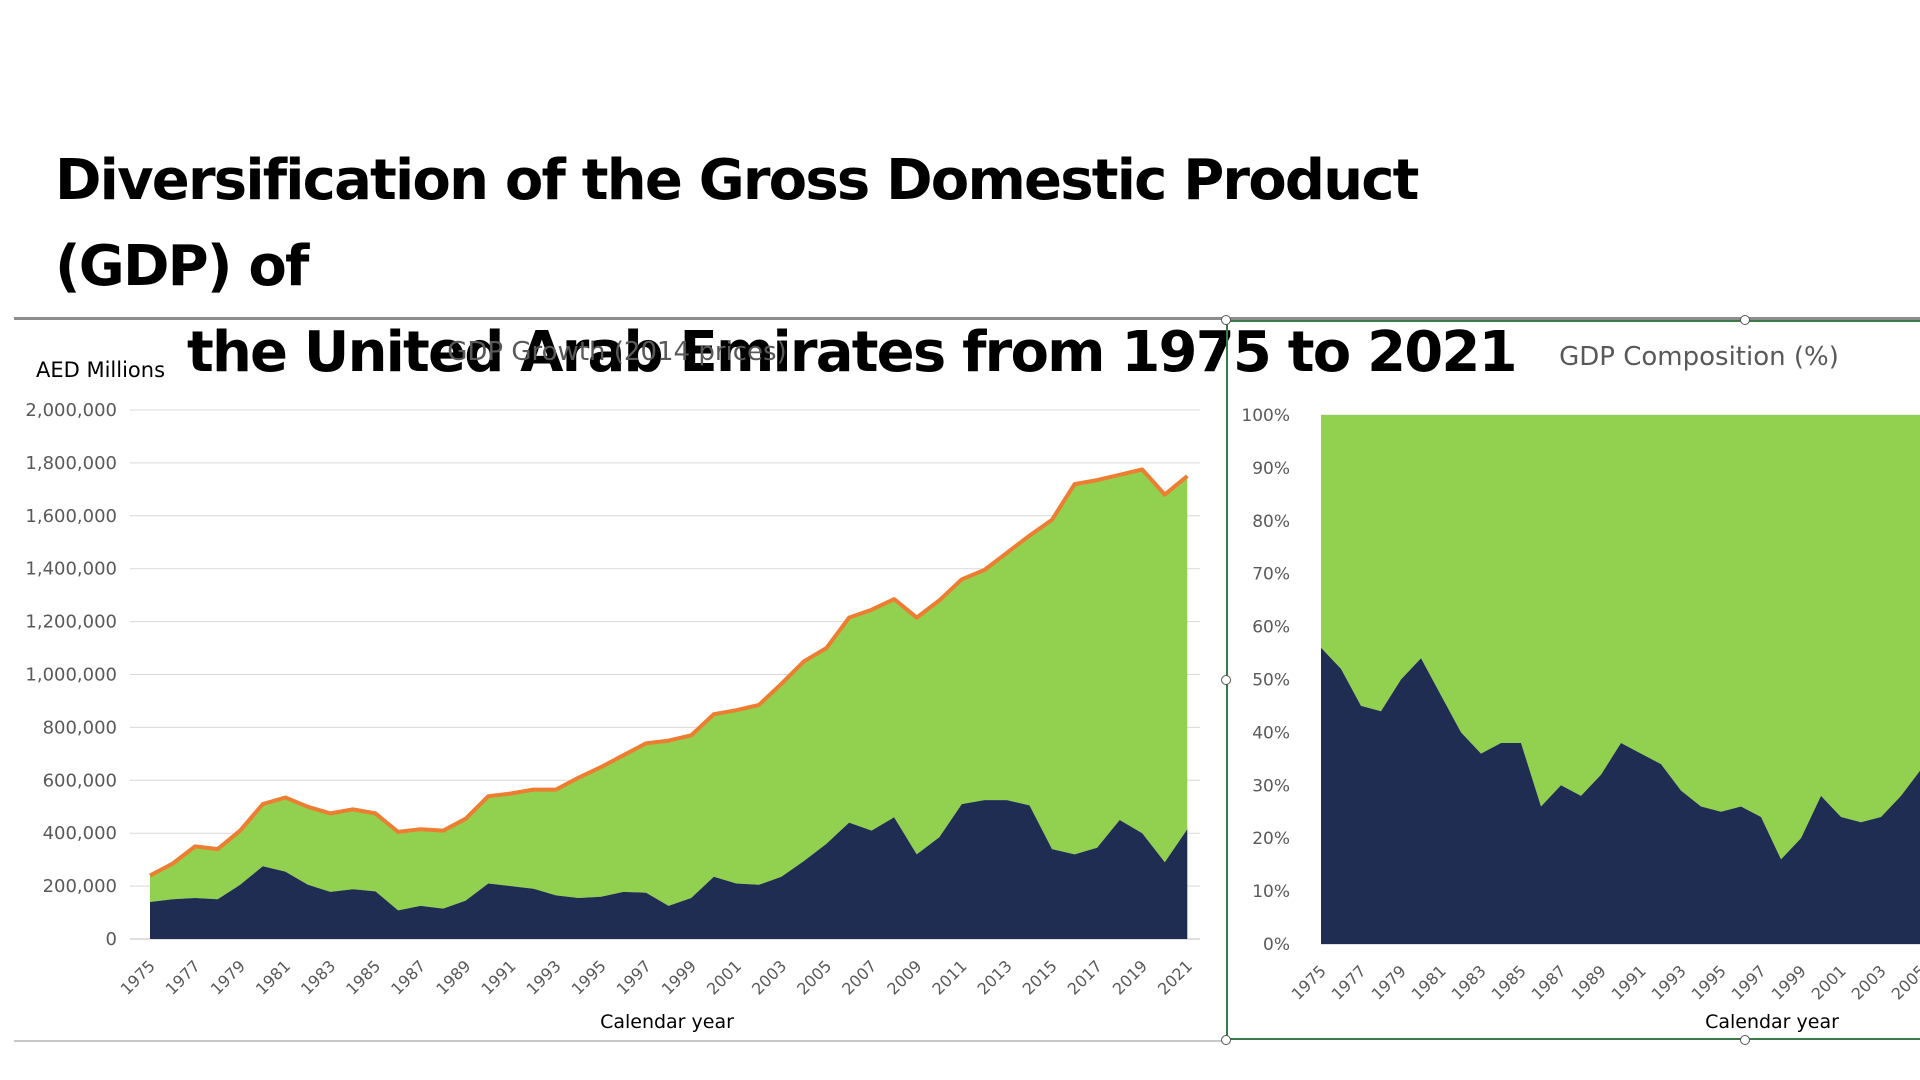 This screenshot has height=1080, width=1920. What do you see at coordinates (1271, 892) in the screenshot?
I see `y-tick-label: 10%` at bounding box center [1271, 892].